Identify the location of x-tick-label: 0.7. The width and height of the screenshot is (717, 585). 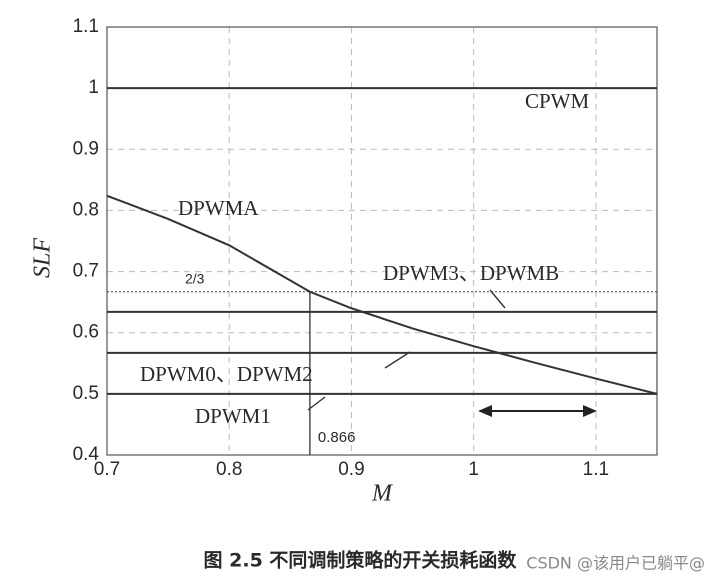
(107, 469).